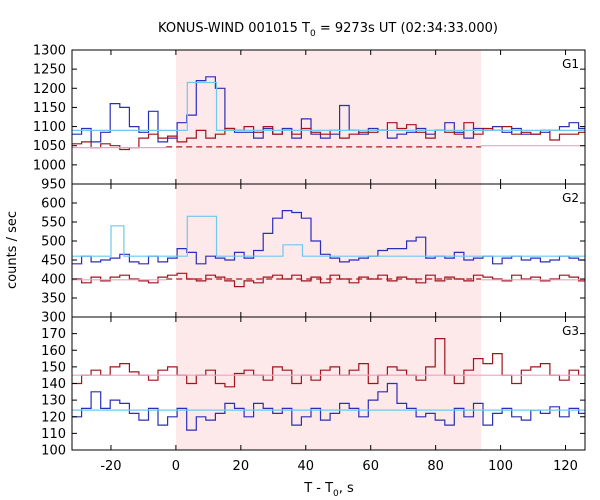 The height and width of the screenshot is (500, 600). What do you see at coordinates (49, 51) in the screenshot?
I see `y-tick-label: 1300` at bounding box center [49, 51].